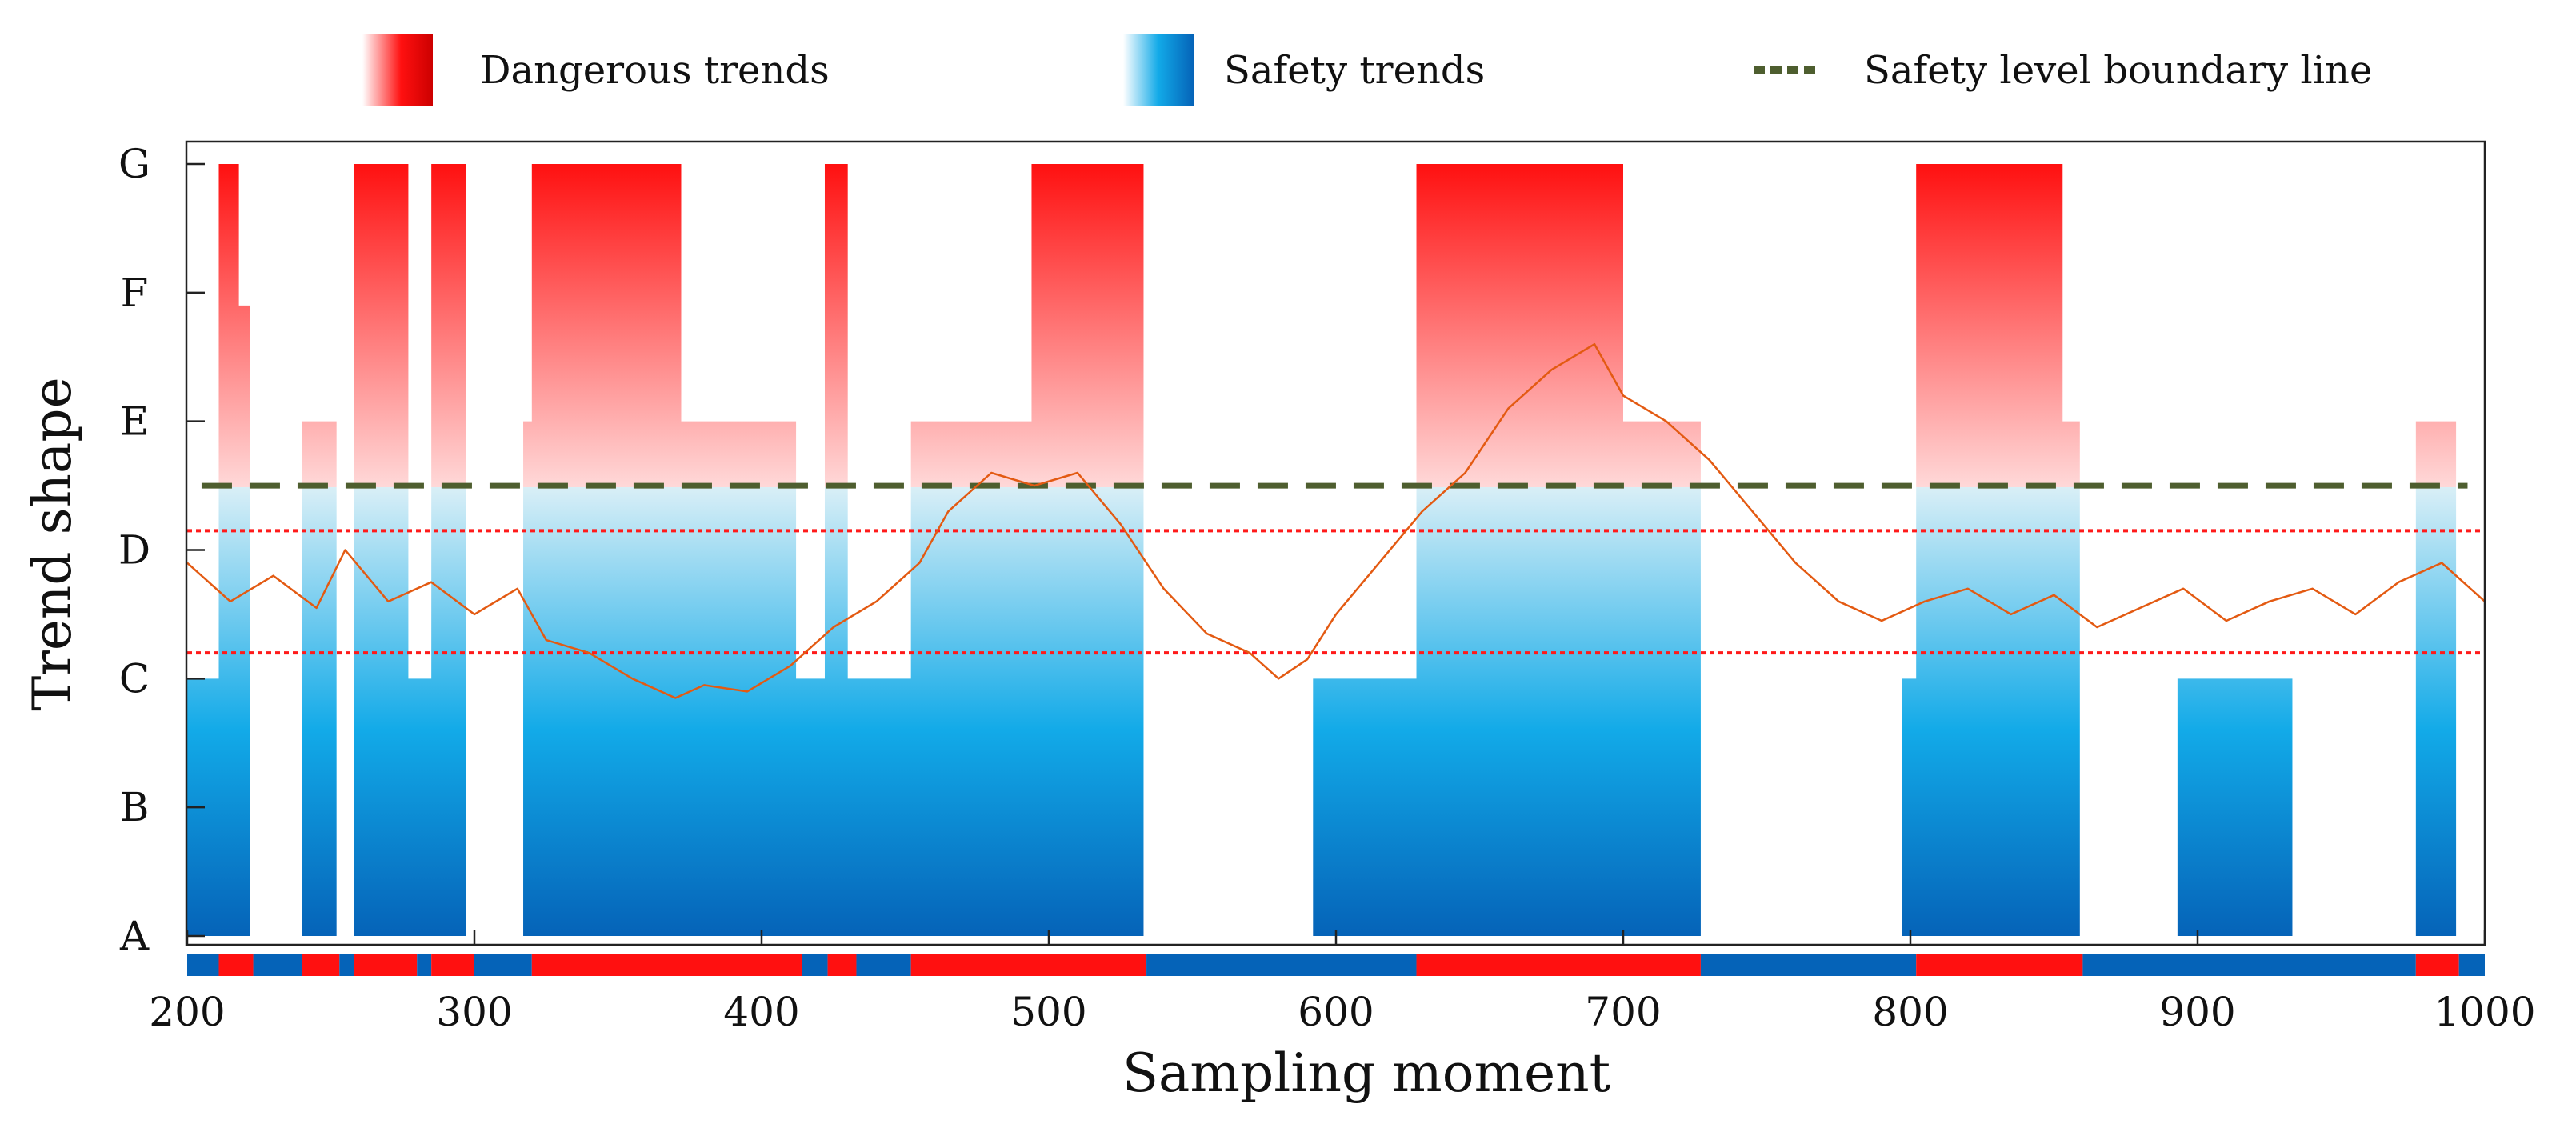 Image resolution: width=2576 pixels, height=1136 pixels. I want to click on y-tick-label-A: A, so click(134, 936).